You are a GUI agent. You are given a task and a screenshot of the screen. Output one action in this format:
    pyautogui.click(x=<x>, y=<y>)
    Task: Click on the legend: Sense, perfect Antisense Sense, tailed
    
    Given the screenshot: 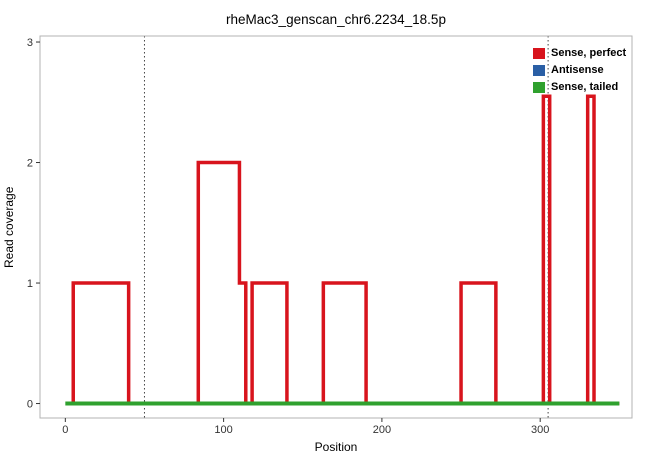 What is the action you would take?
    pyautogui.click(x=579, y=70)
    